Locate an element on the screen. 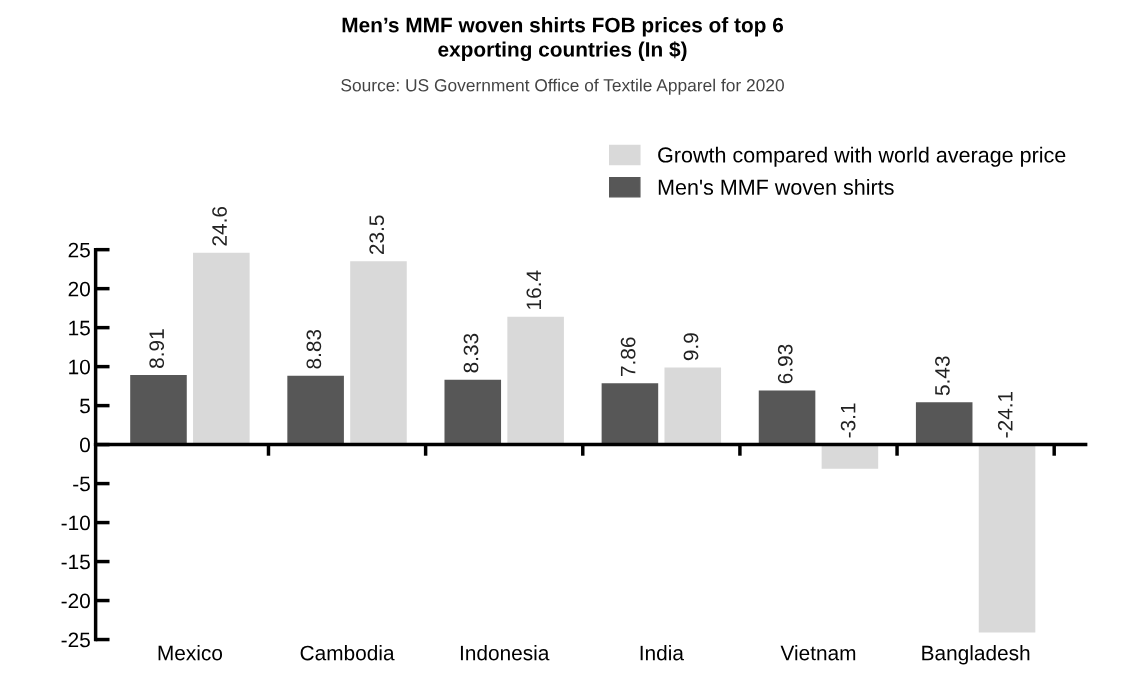  y-tick-label: -5 is located at coordinates (81, 484).